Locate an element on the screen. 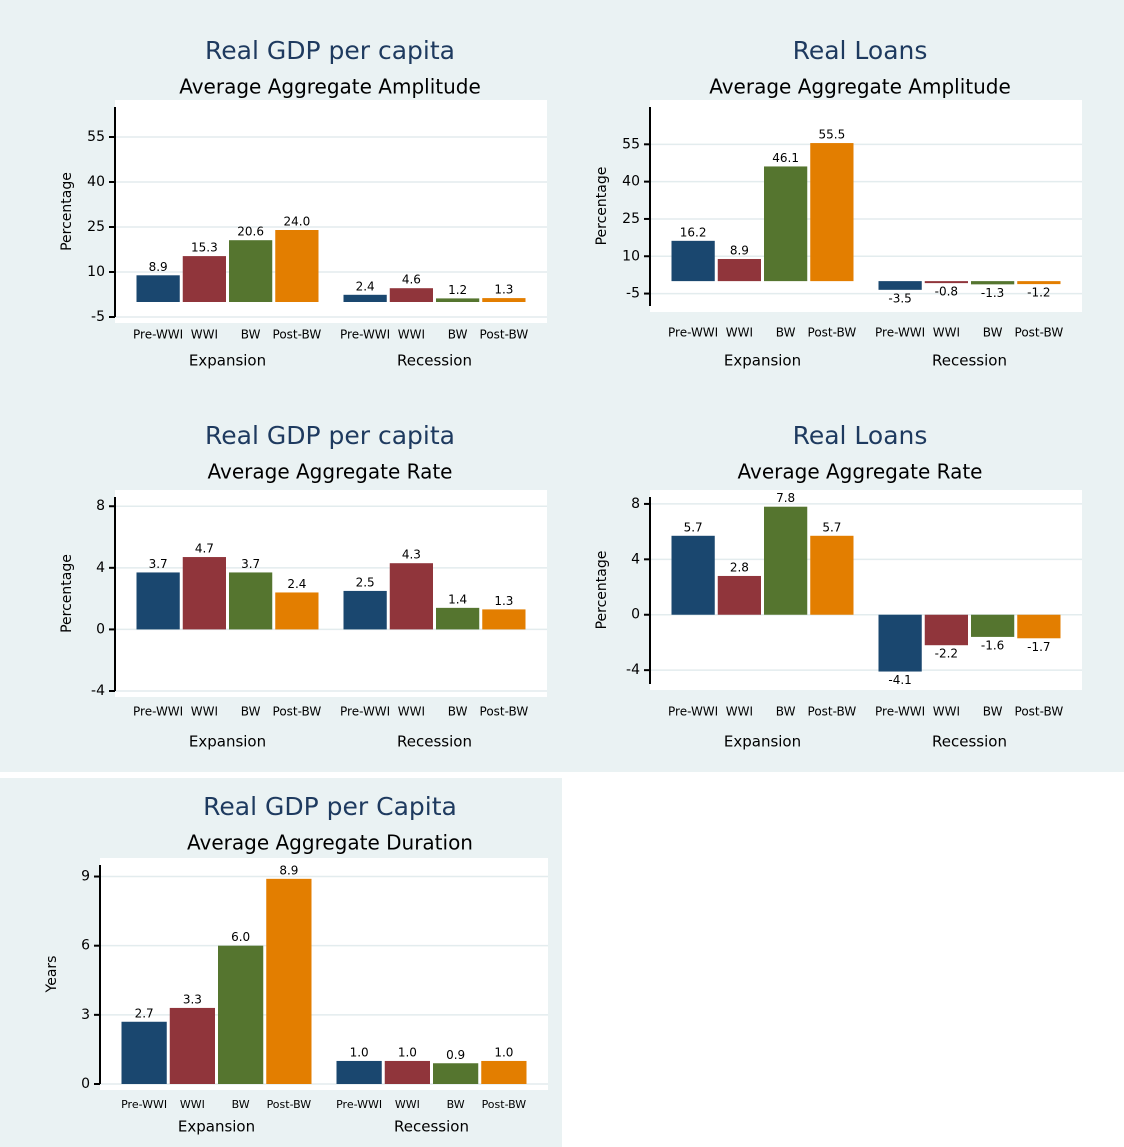 This screenshot has height=1147, width=1124. value-label: 1.3 is located at coordinates (503, 601).